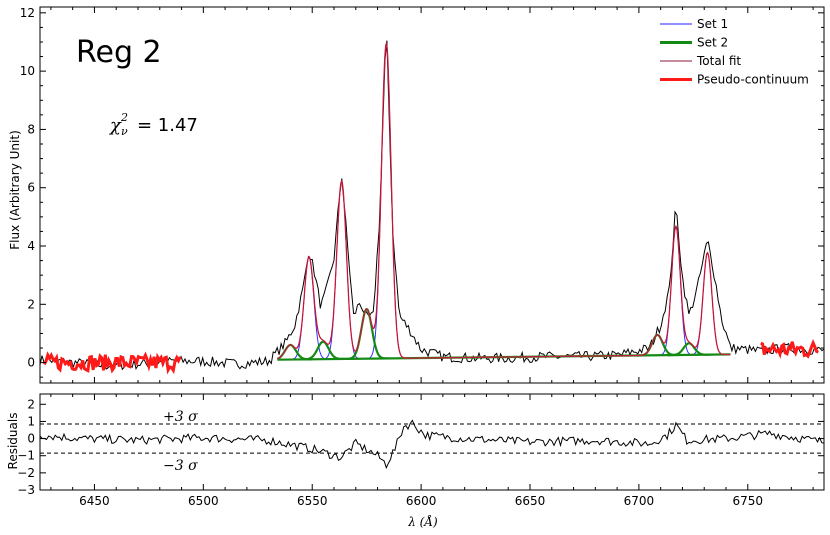 This screenshot has width=830, height=535. I want to click on residuals-line, so click(432, 444).